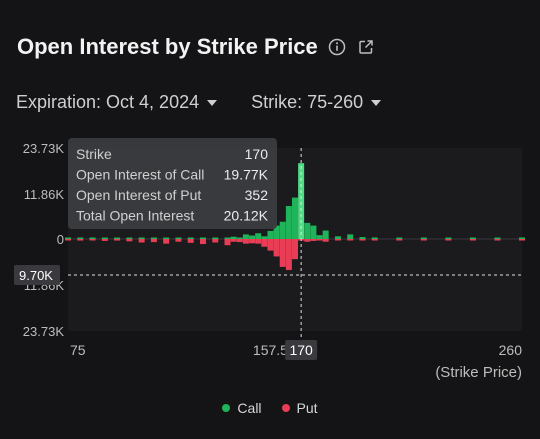  I want to click on x-tick-label: 75, so click(78, 350).